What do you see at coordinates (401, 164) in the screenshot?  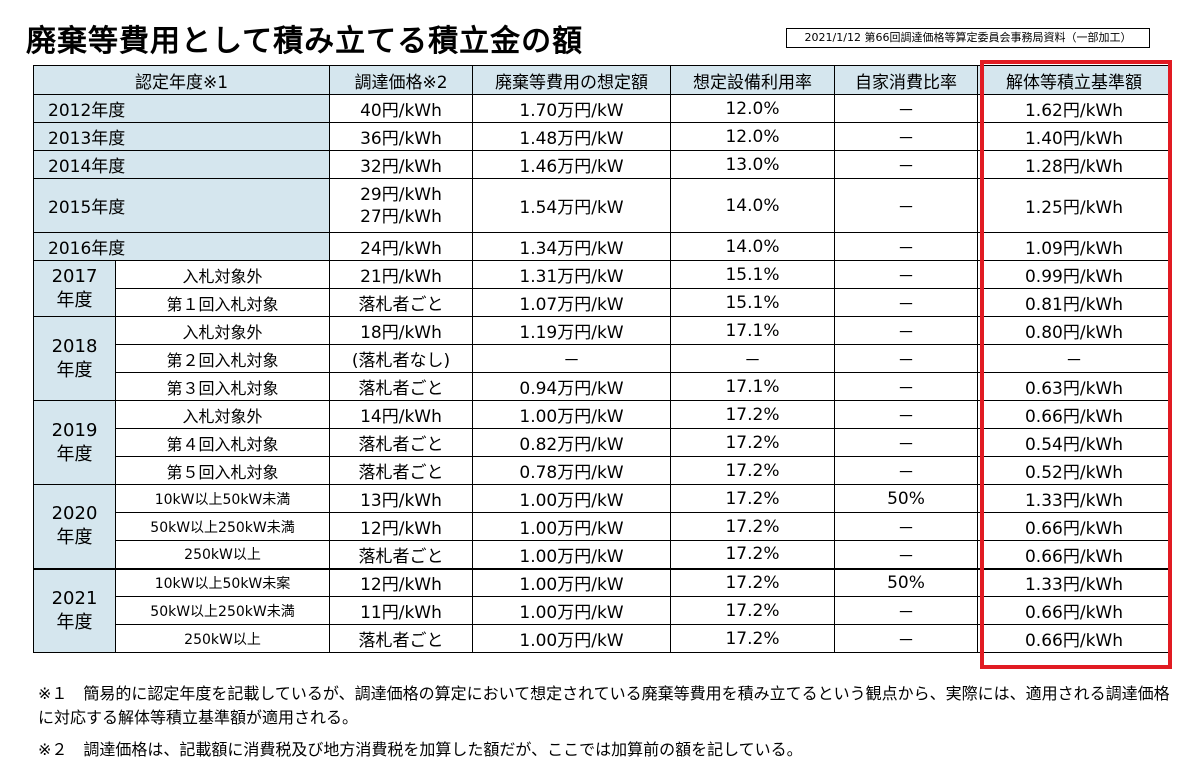 I see `price-cell: 32円/kWh` at bounding box center [401, 164].